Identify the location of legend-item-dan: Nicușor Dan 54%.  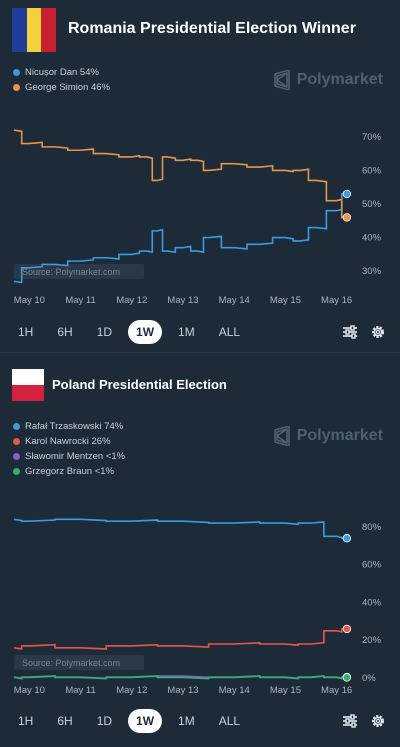
(61, 72).